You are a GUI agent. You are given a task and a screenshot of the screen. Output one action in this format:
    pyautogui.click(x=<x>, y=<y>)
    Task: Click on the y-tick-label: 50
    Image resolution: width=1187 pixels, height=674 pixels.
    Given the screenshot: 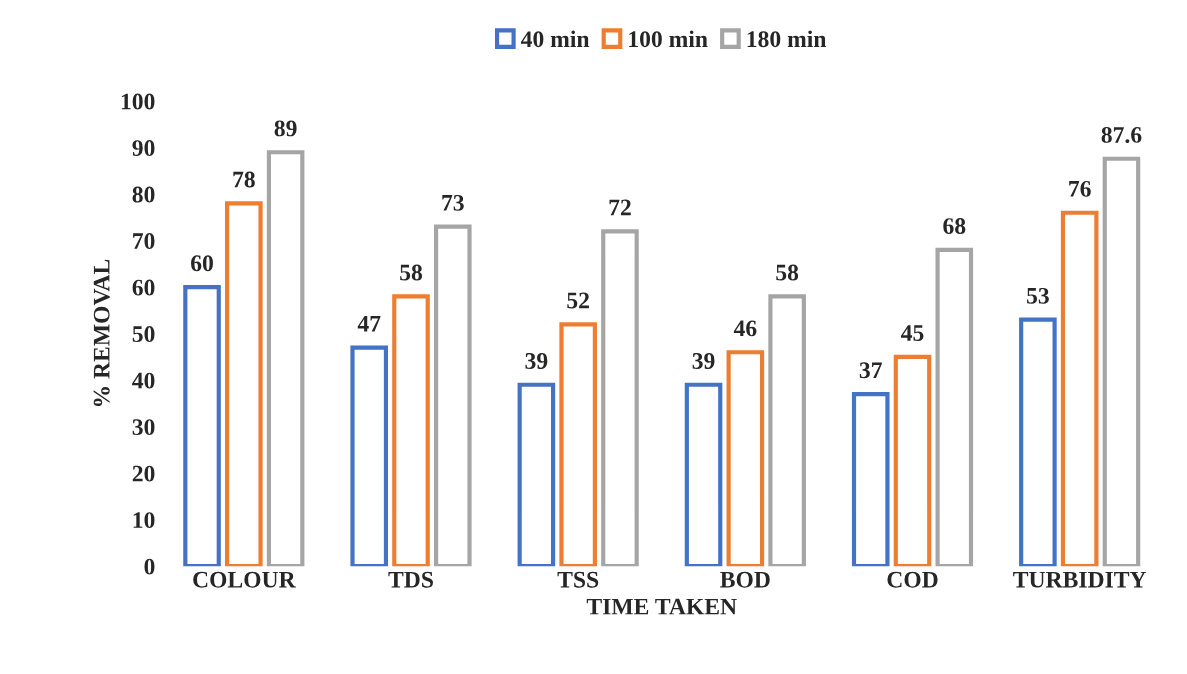 What is the action you would take?
    pyautogui.click(x=143, y=334)
    